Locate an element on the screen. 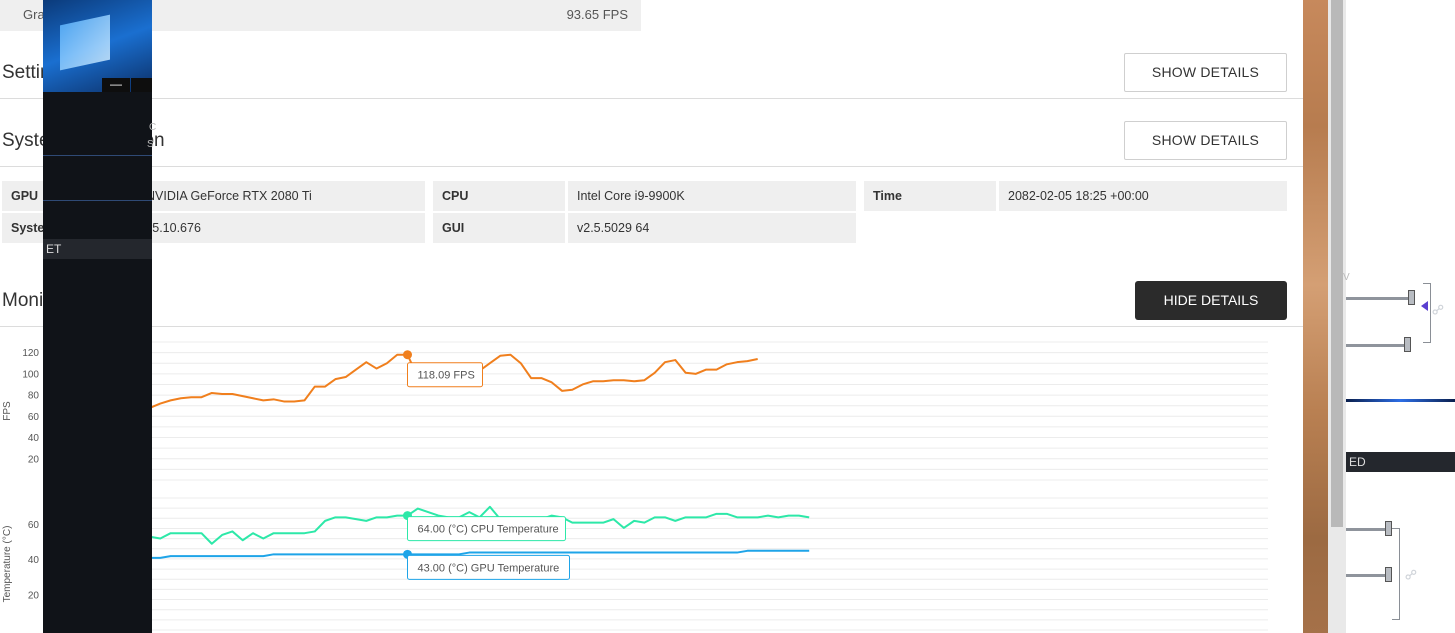  cpu-value: Intel Core i9-9900K is located at coordinates (712, 196).